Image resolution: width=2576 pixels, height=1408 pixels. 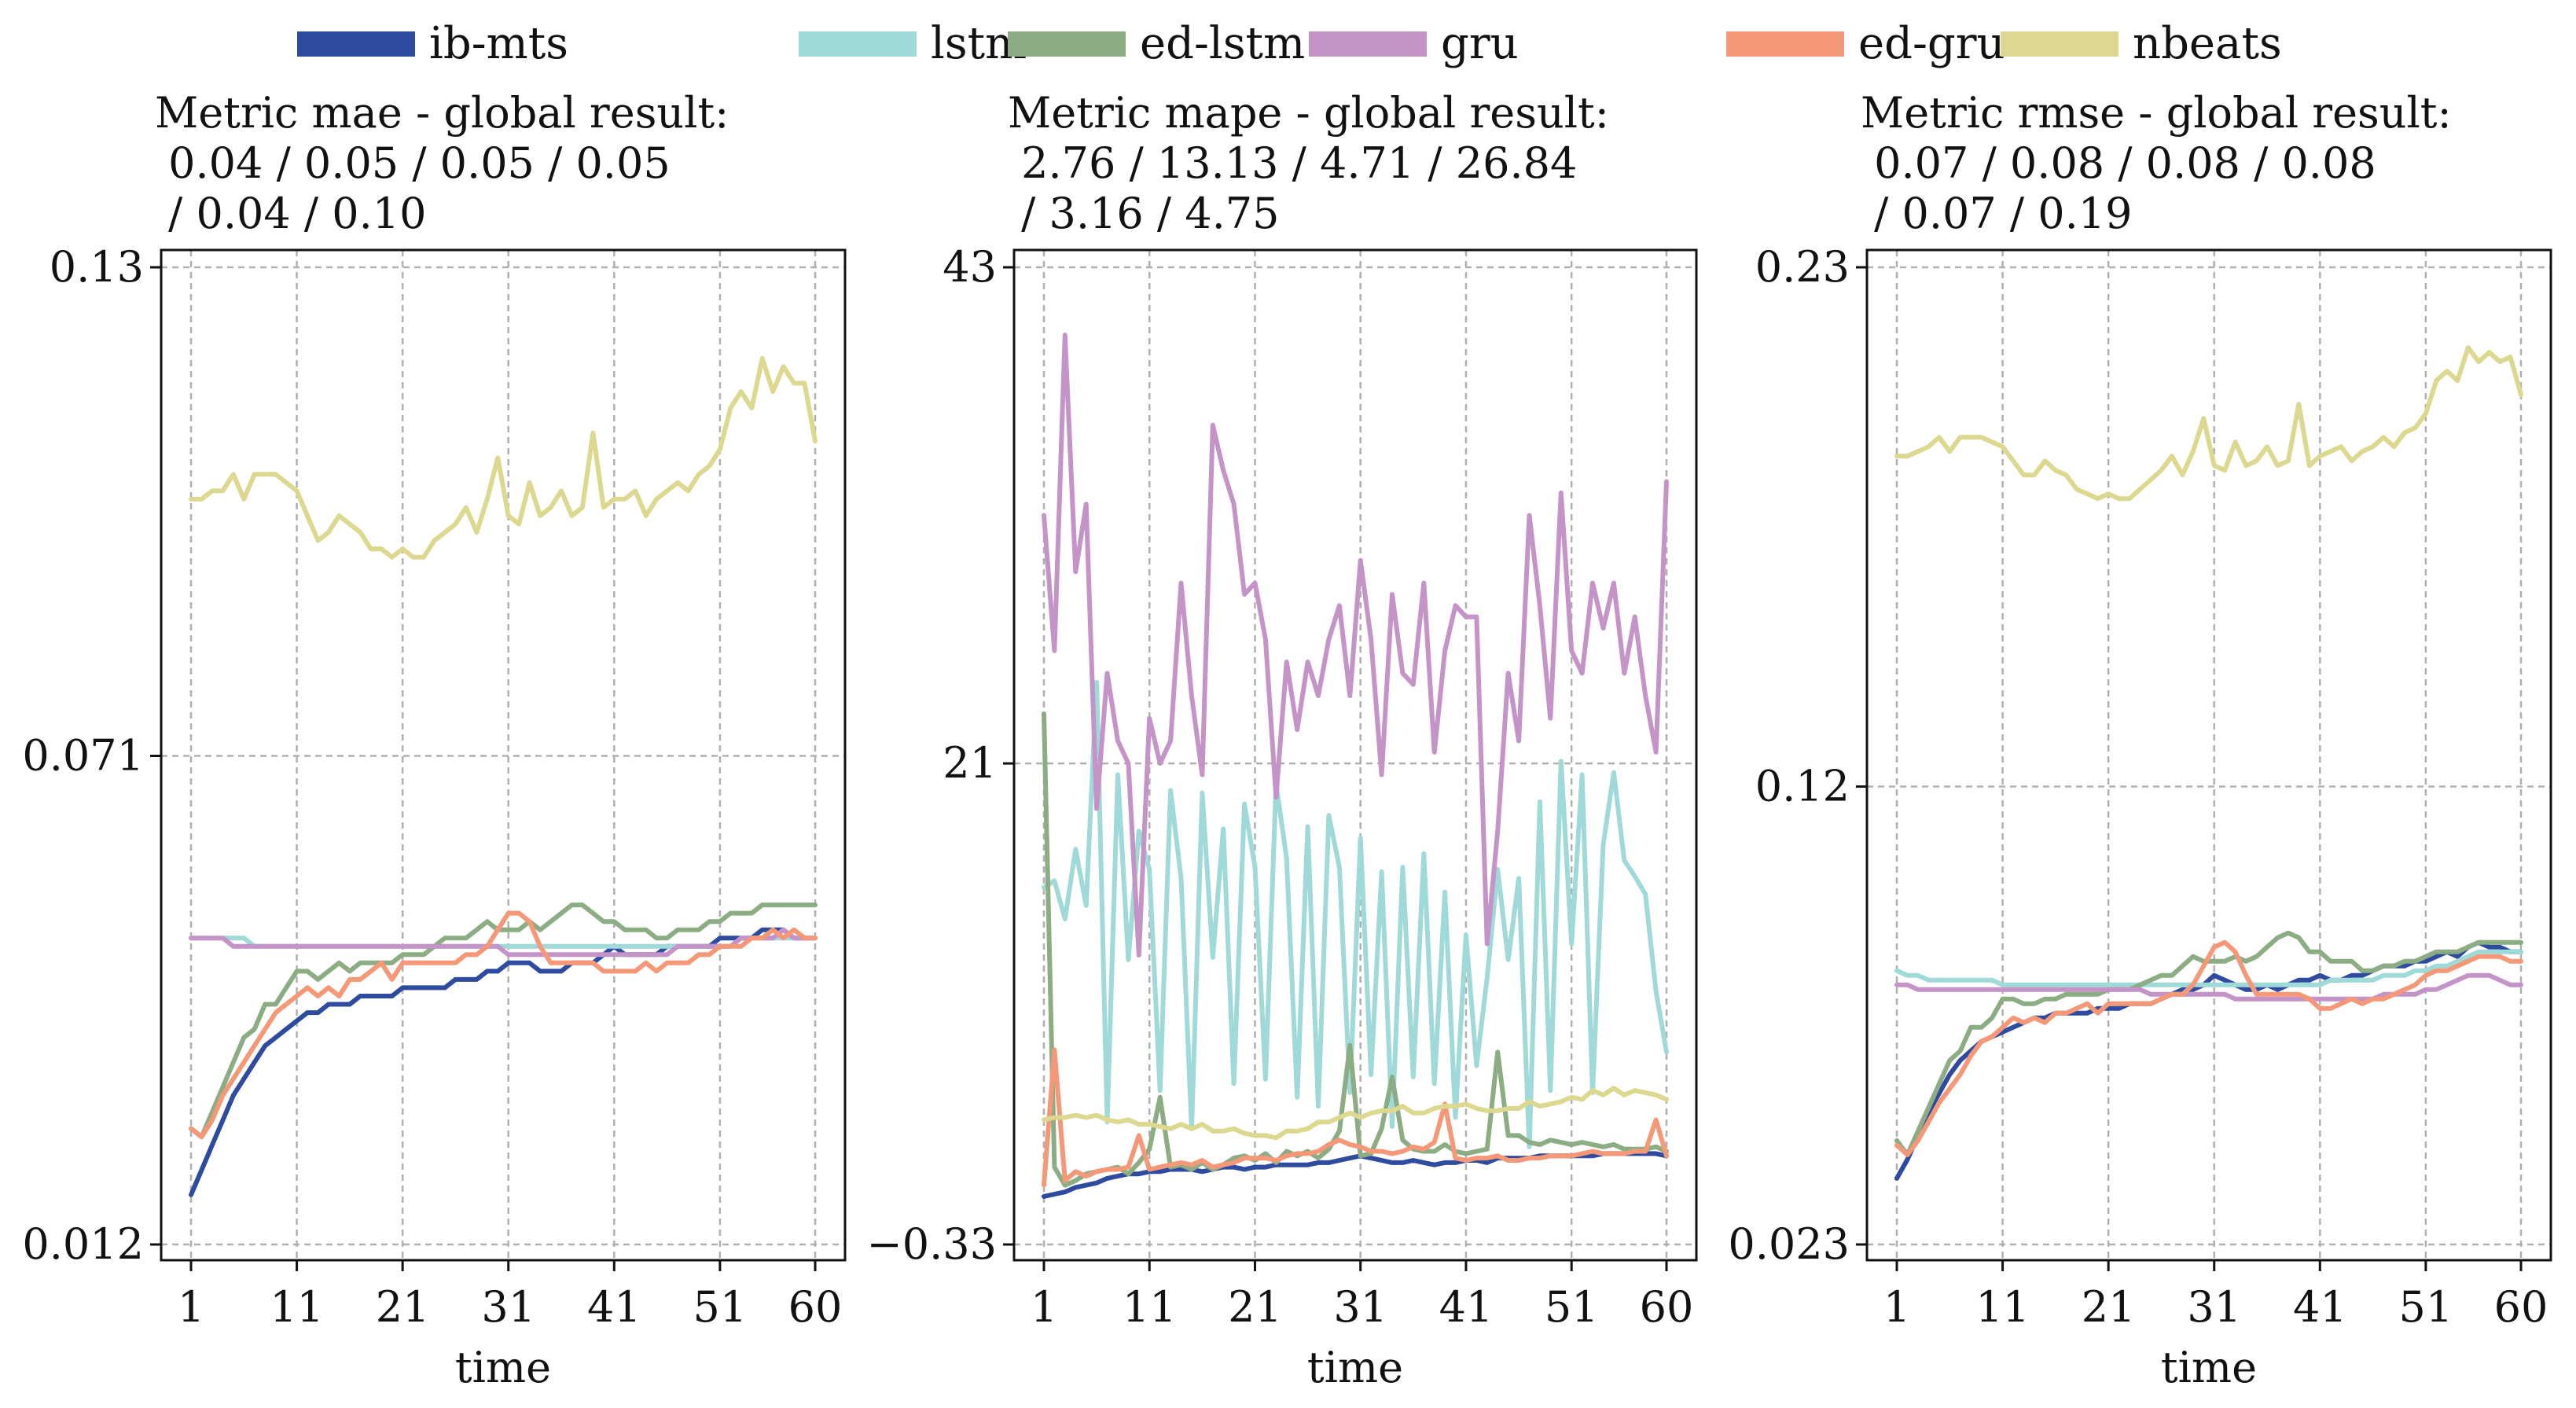 I want to click on legend-swatch-lstm, so click(x=858, y=44).